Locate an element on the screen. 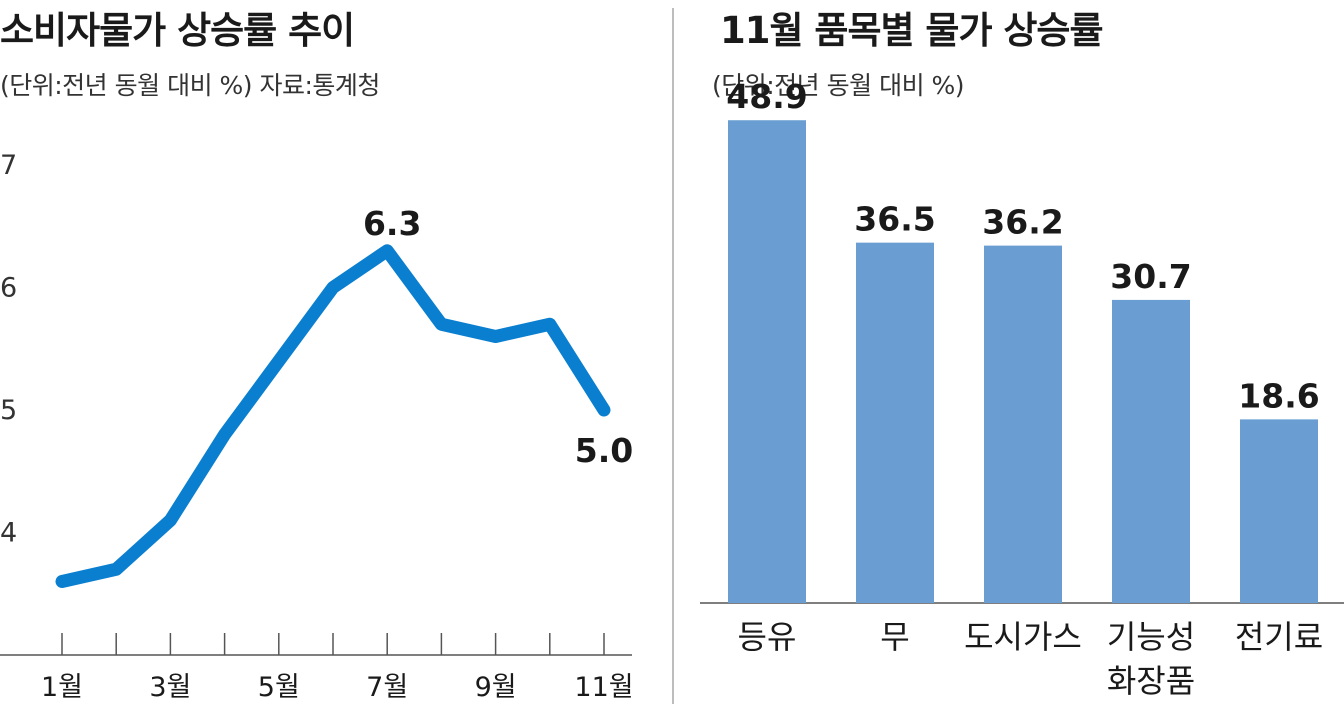 The width and height of the screenshot is (1344, 704). x-tick-label: 11월 is located at coordinates (603, 687).